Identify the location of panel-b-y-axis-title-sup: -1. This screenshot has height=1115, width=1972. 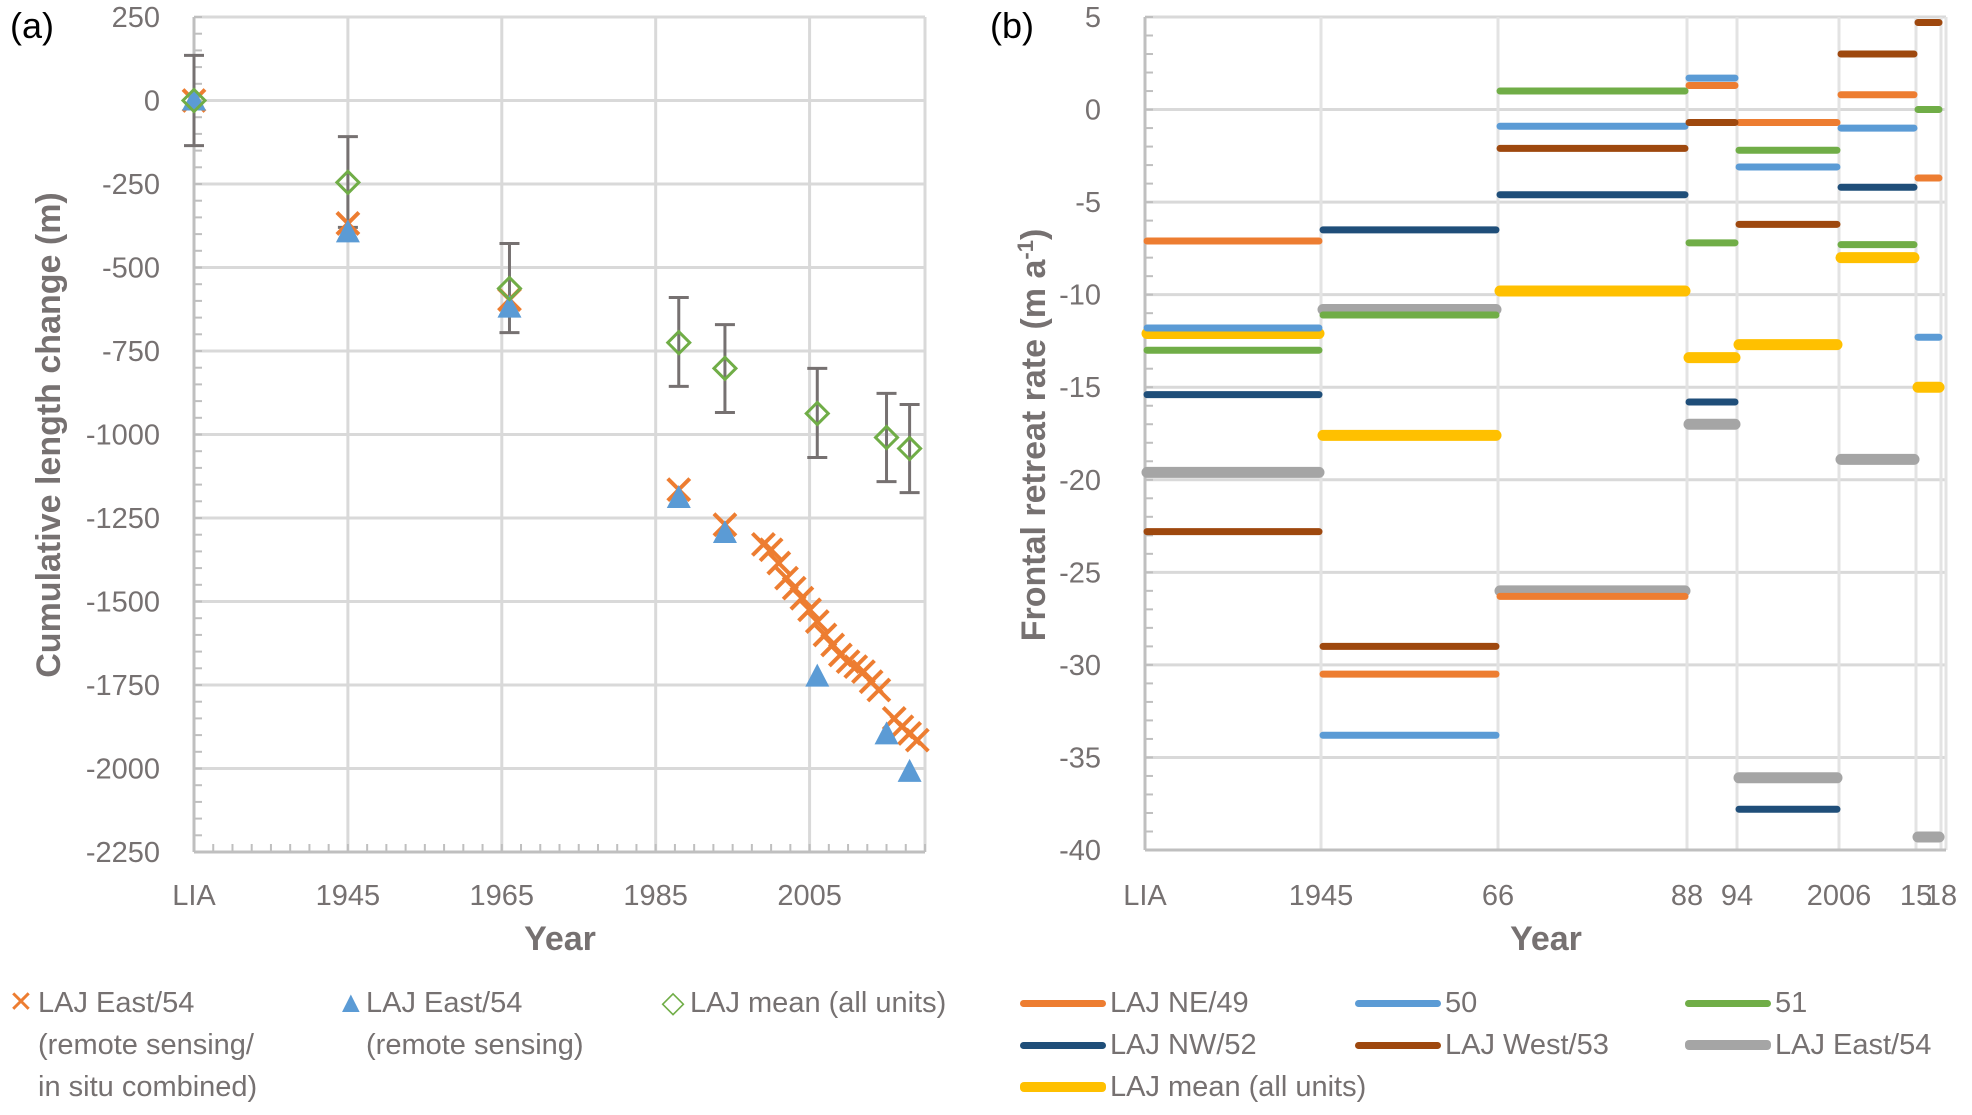
(1025, 250).